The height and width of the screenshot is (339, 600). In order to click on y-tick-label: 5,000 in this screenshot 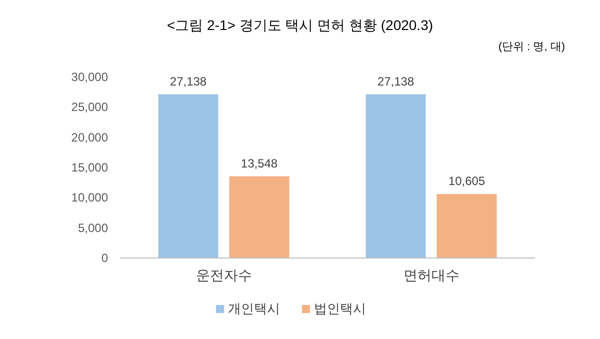, I will do `click(93, 227)`.